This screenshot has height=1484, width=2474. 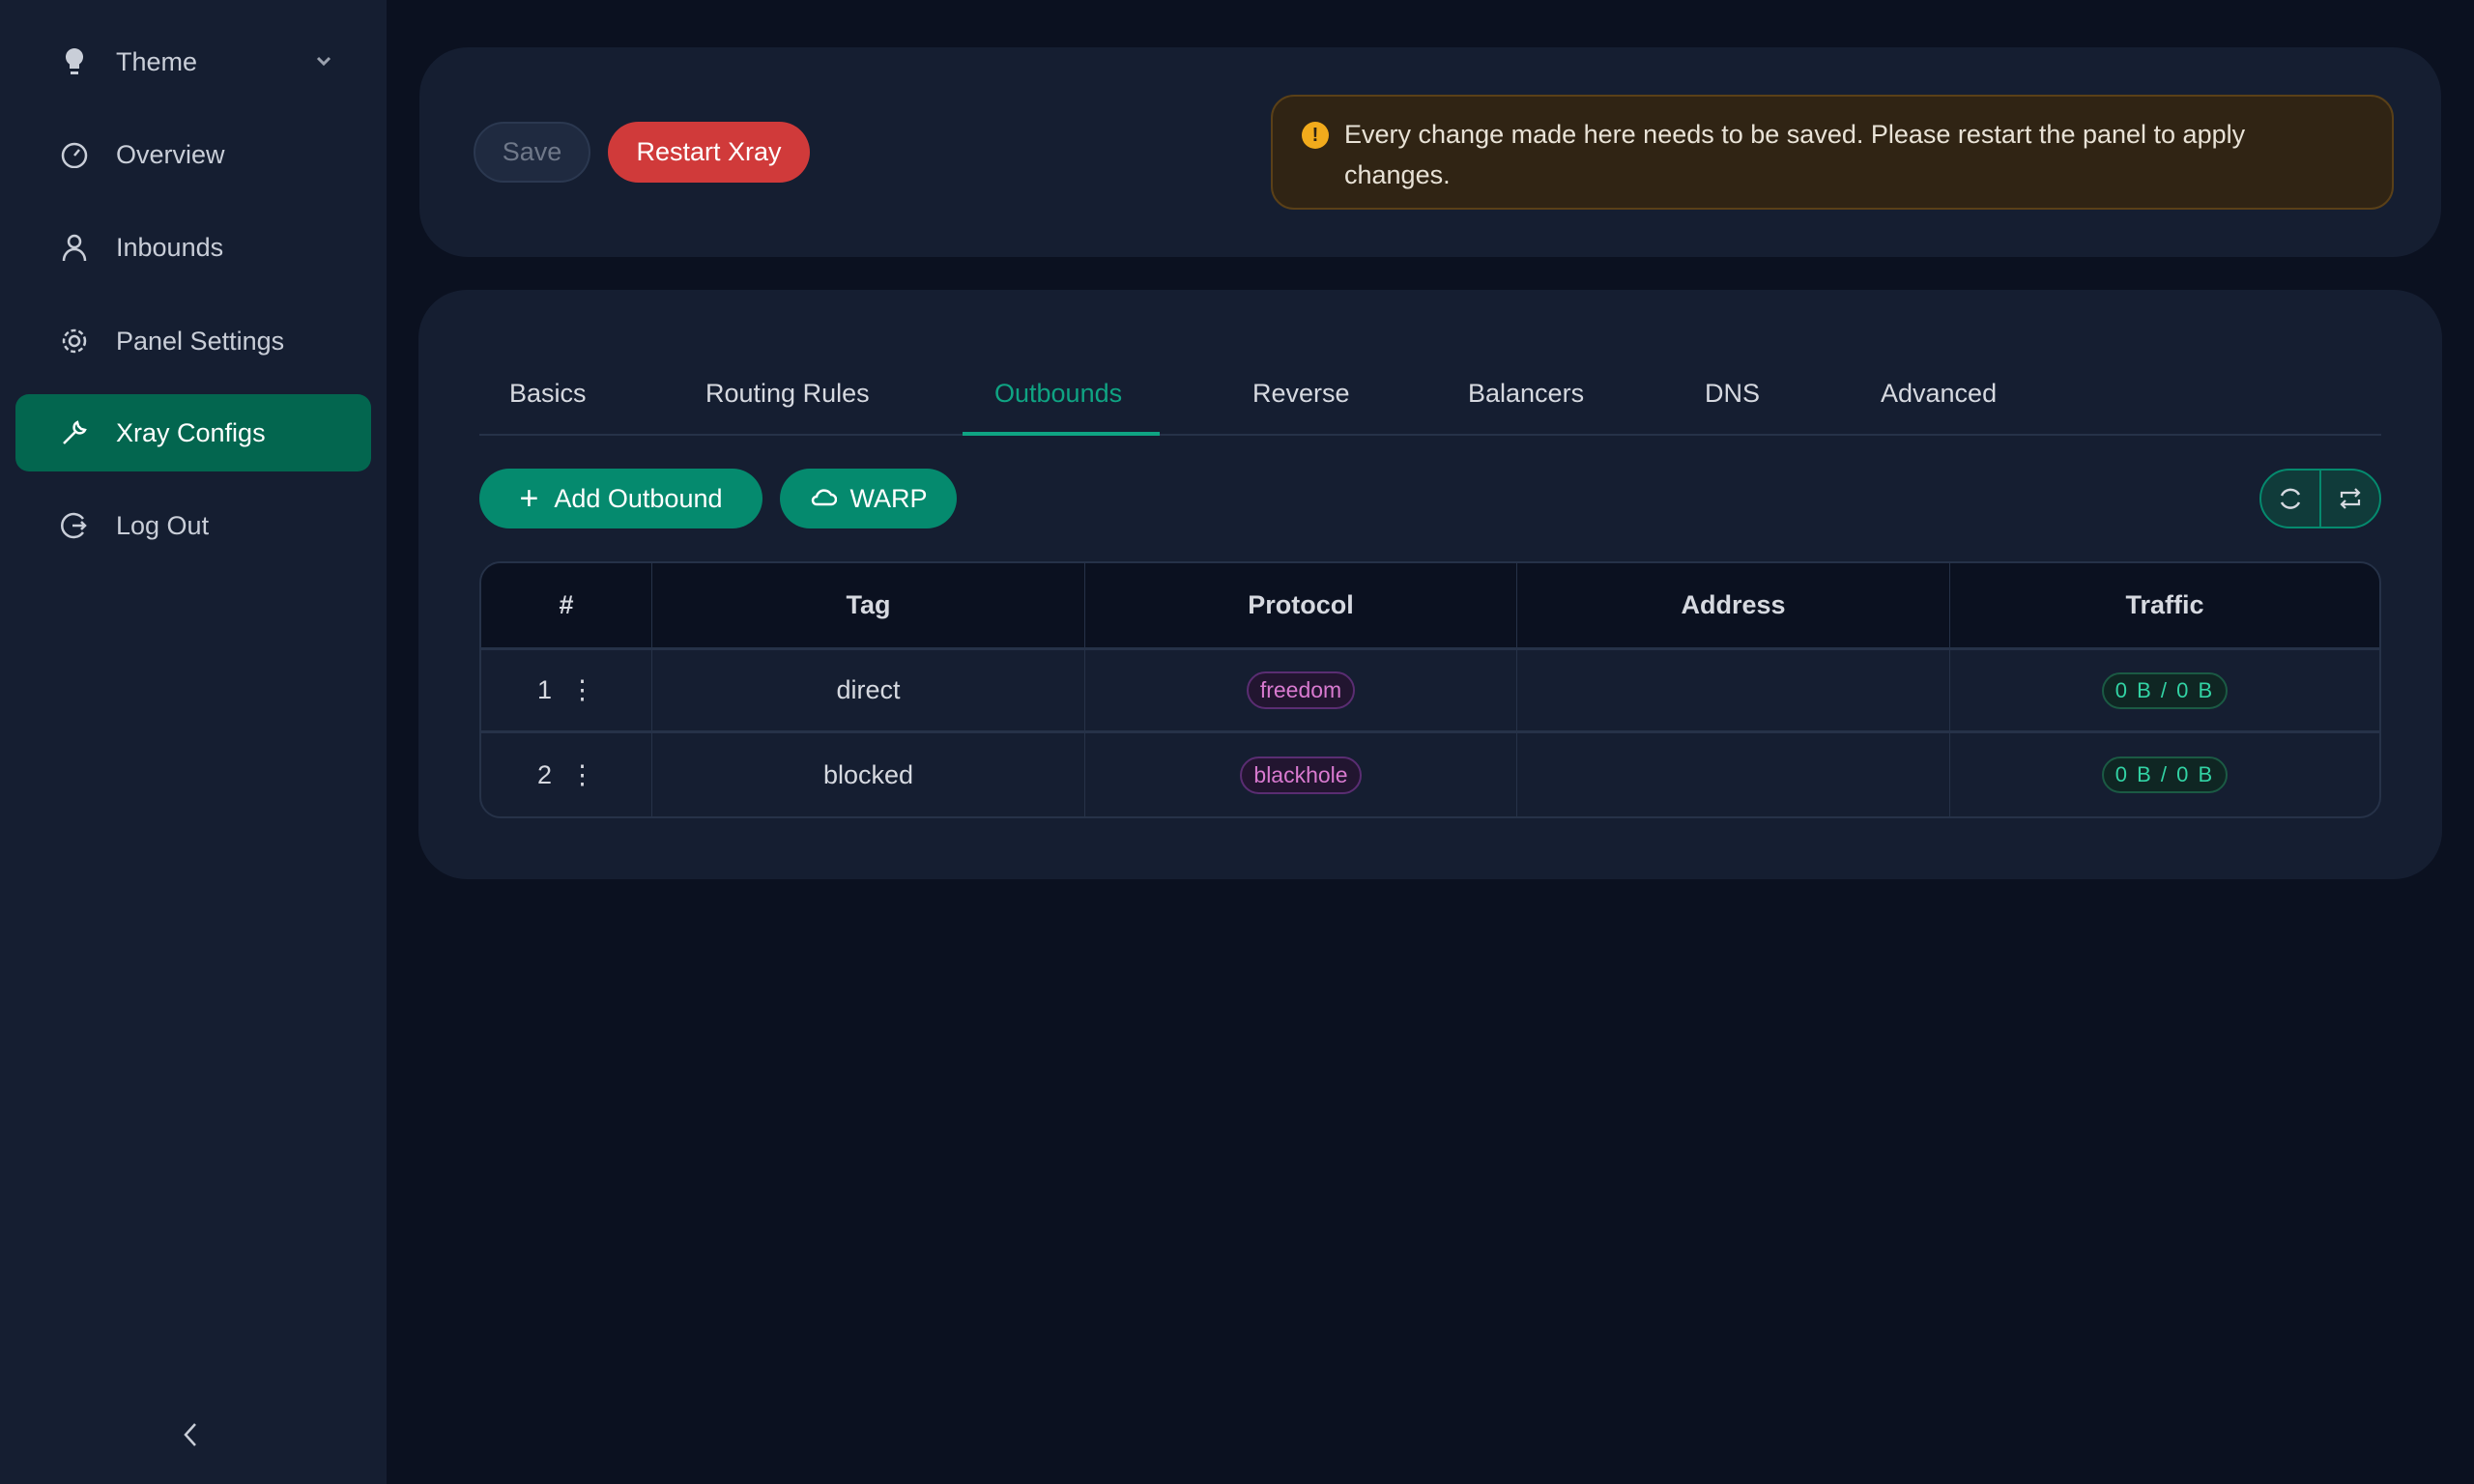 I want to click on cloud-icon, so click(x=823, y=499).